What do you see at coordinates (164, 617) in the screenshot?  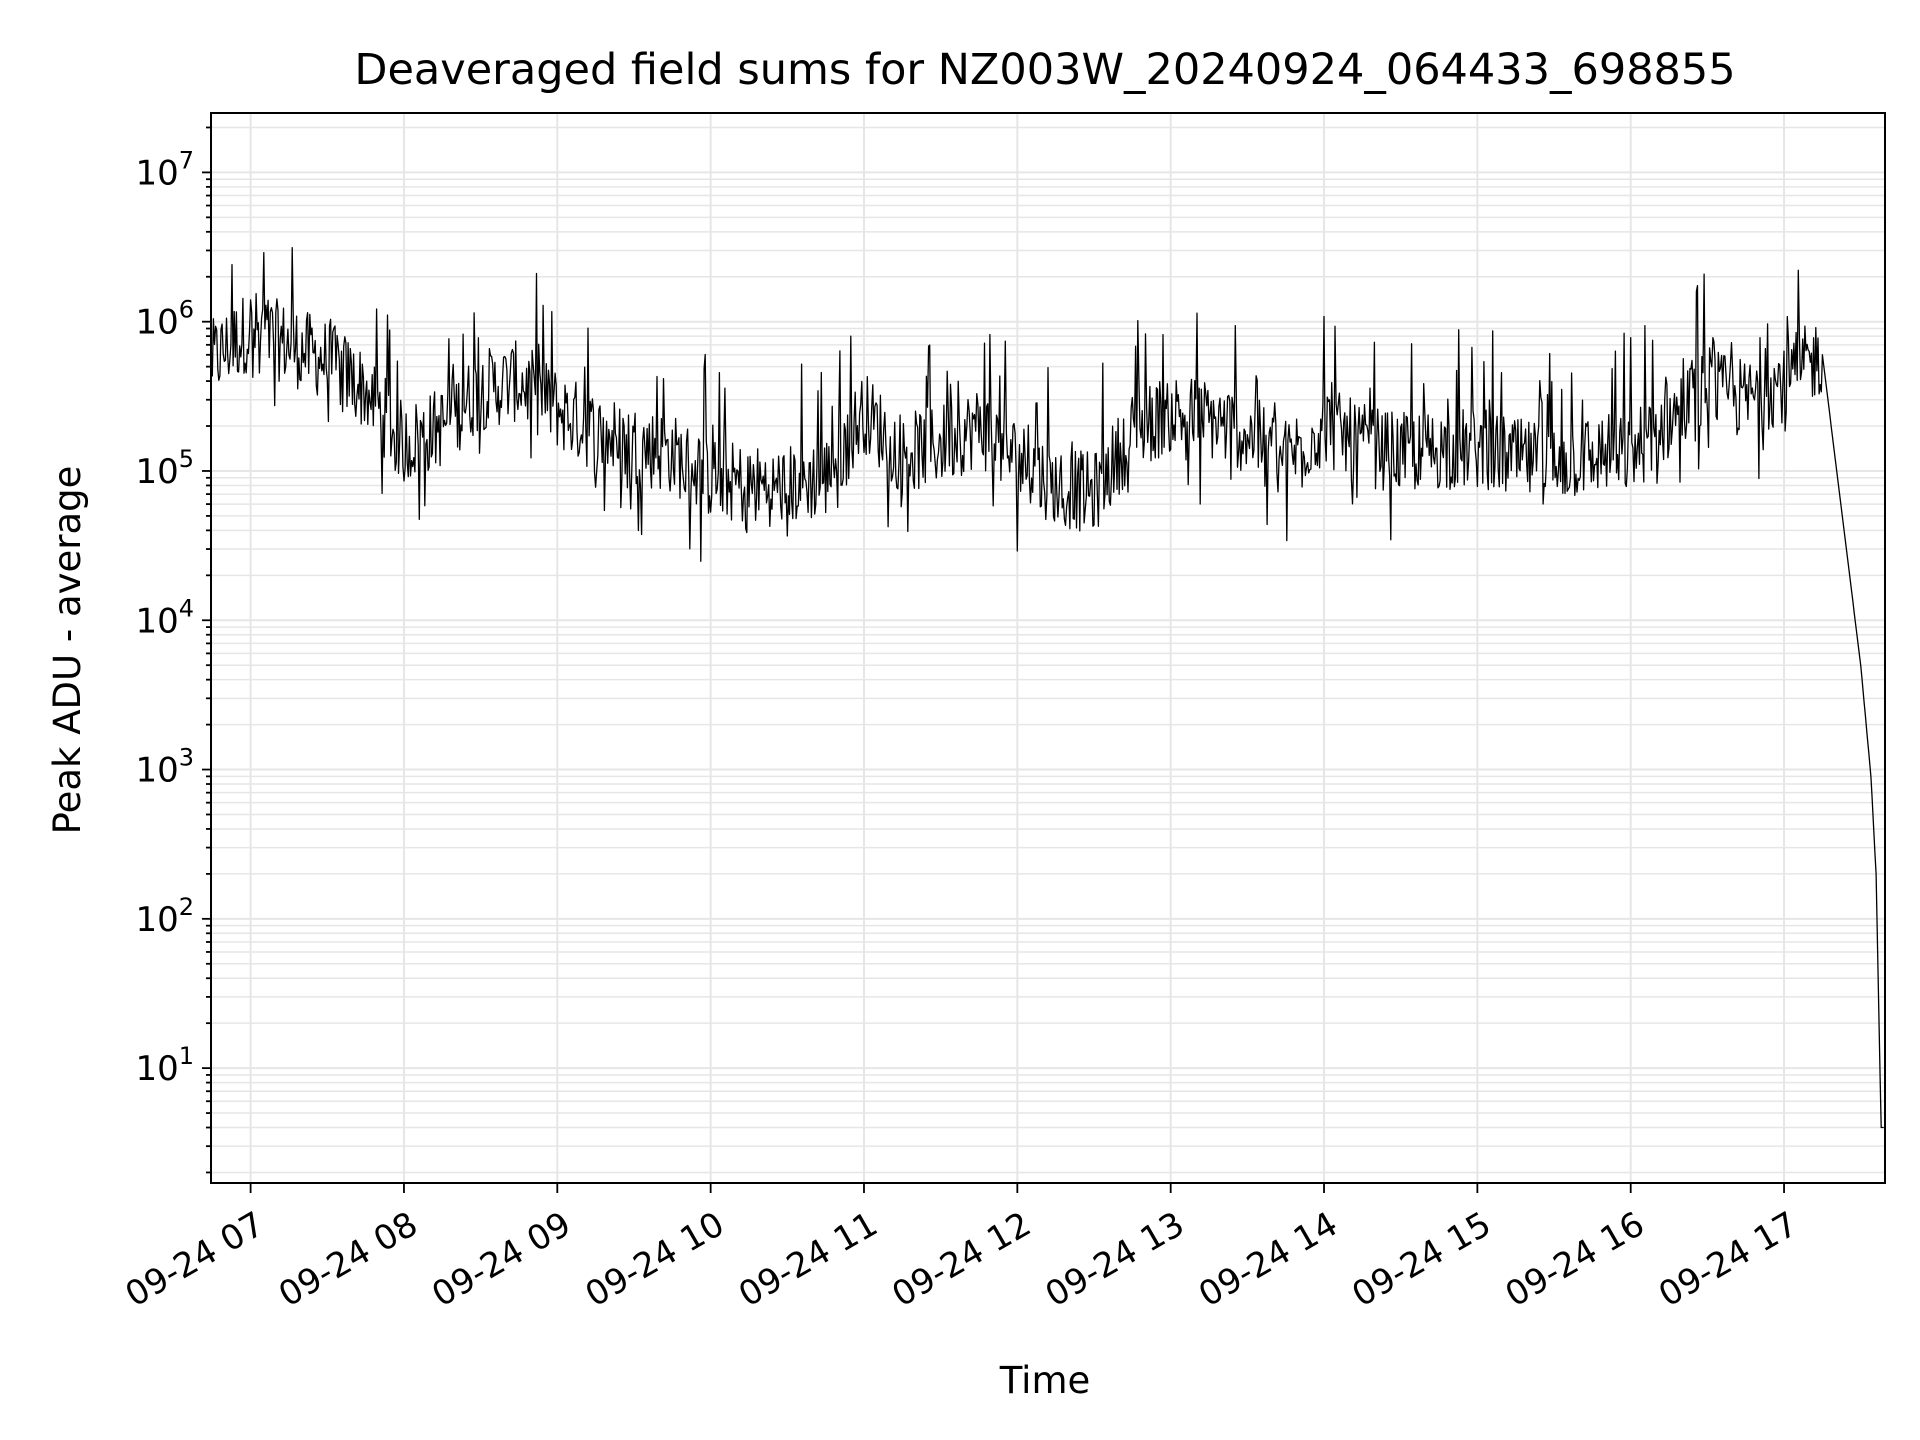 I see `y-tick-label: 10⁴` at bounding box center [164, 617].